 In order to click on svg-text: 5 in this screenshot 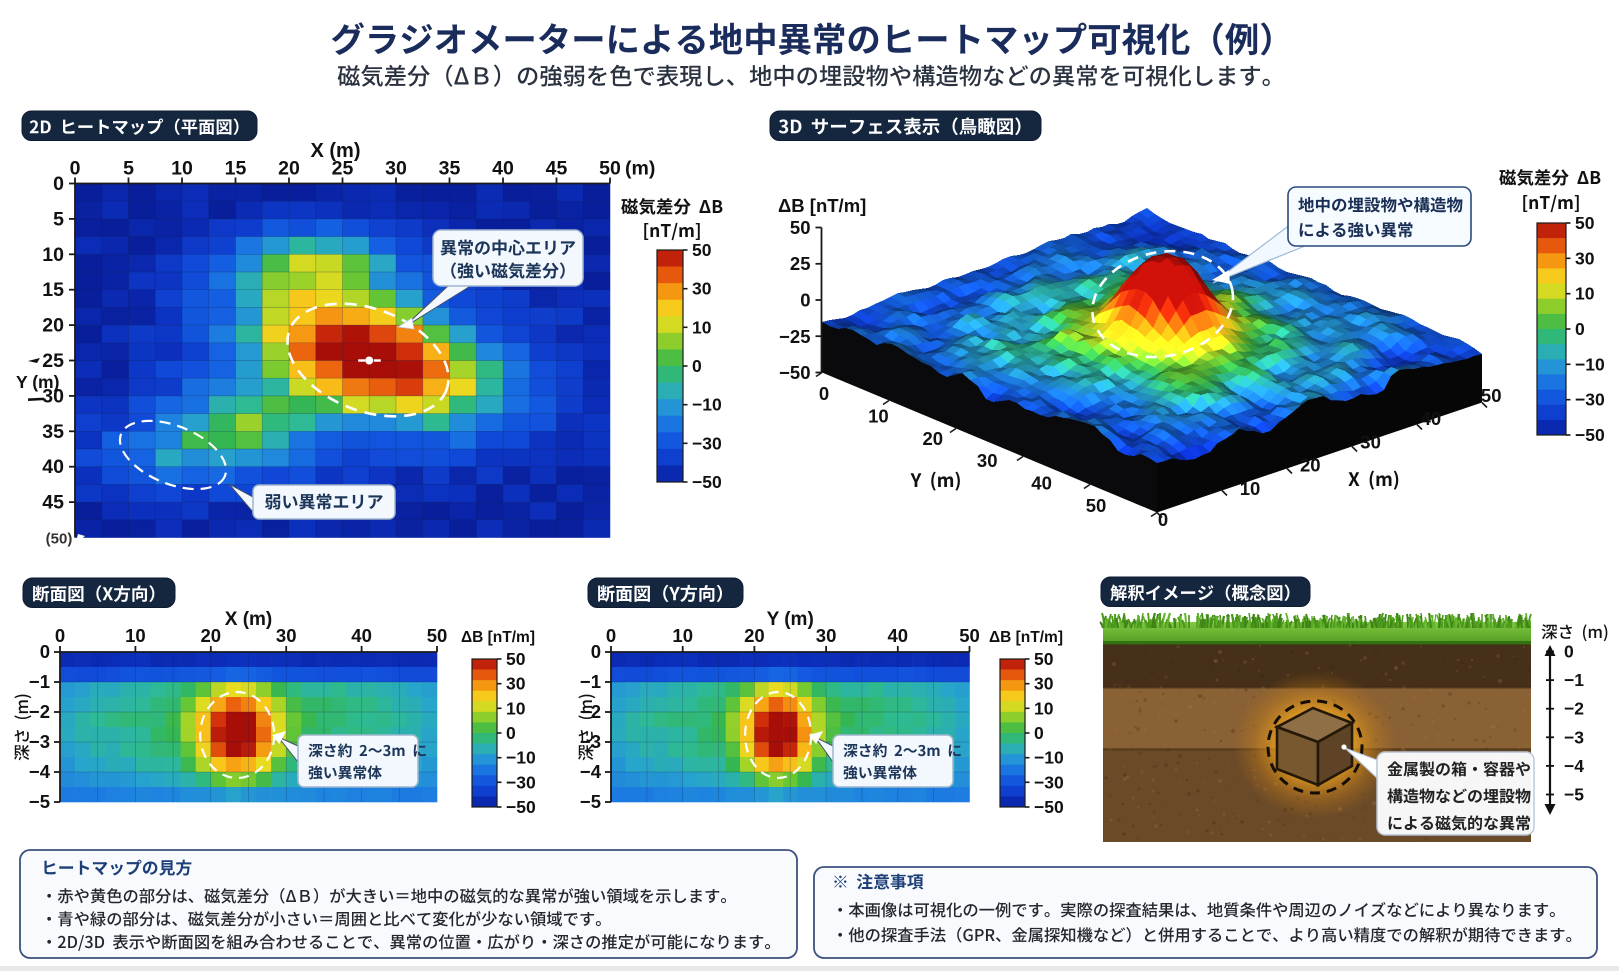, I will do `click(128, 169)`.